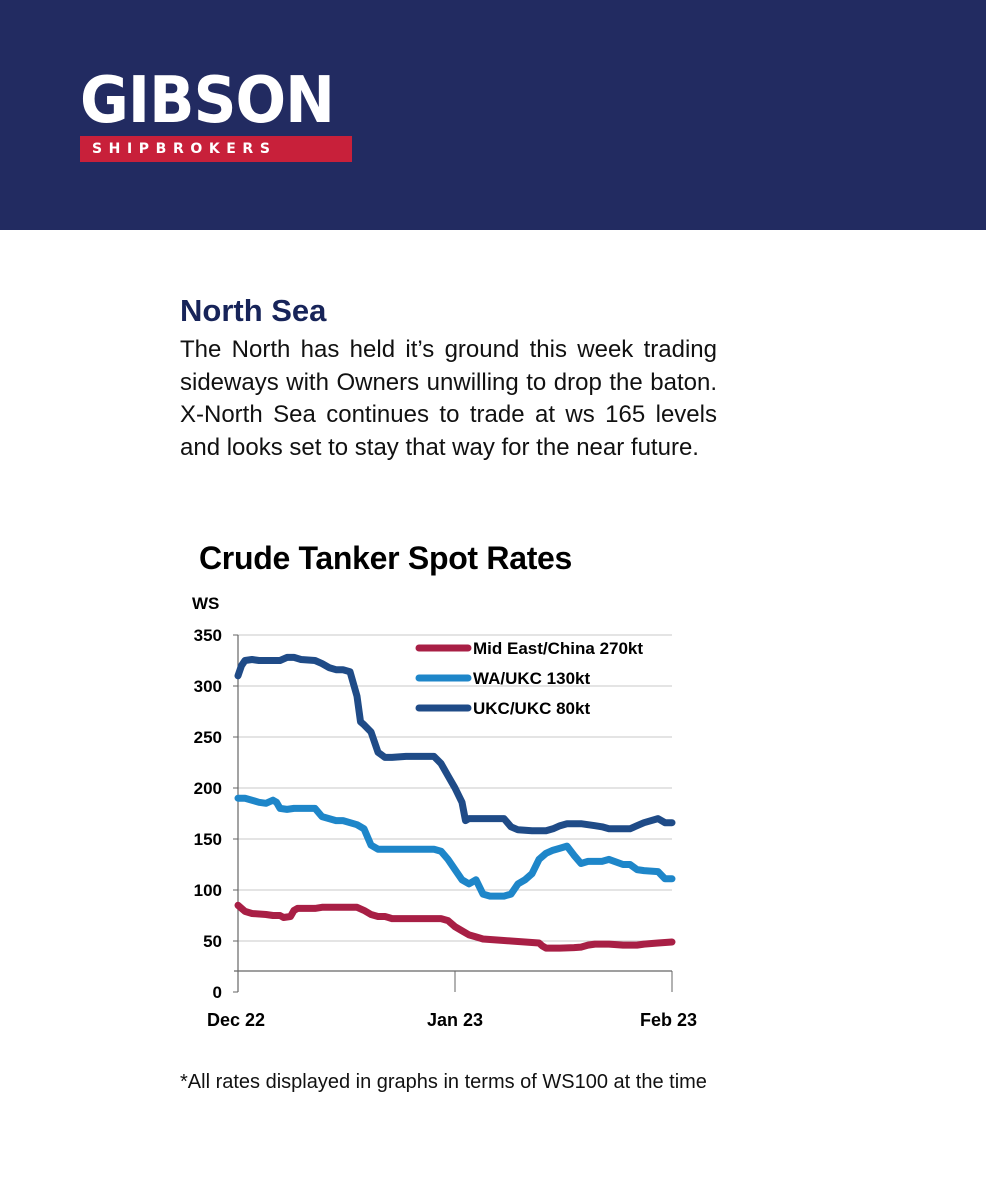  I want to click on series-lines, so click(455, 802).